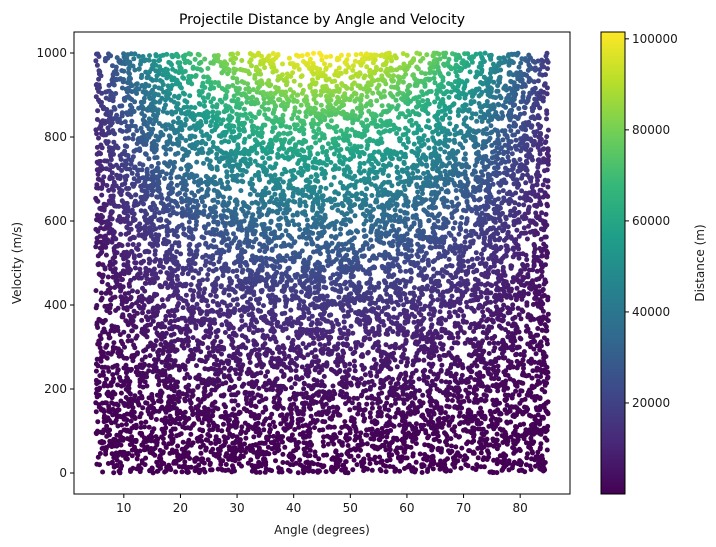 This screenshot has width=716, height=547. Describe the element at coordinates (236, 508) in the screenshot. I see `x-axis-tick-label: 30` at that location.